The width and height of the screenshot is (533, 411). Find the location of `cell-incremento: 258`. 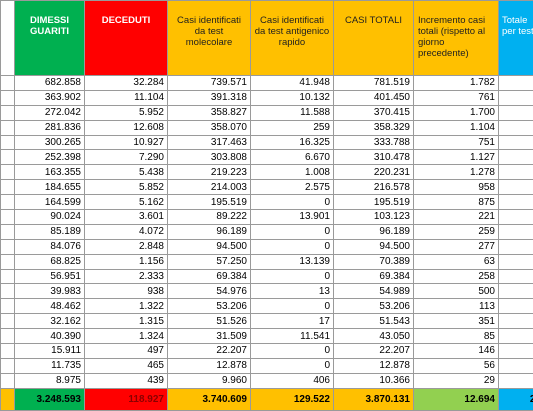

cell-incremento: 258 is located at coordinates (456, 276).